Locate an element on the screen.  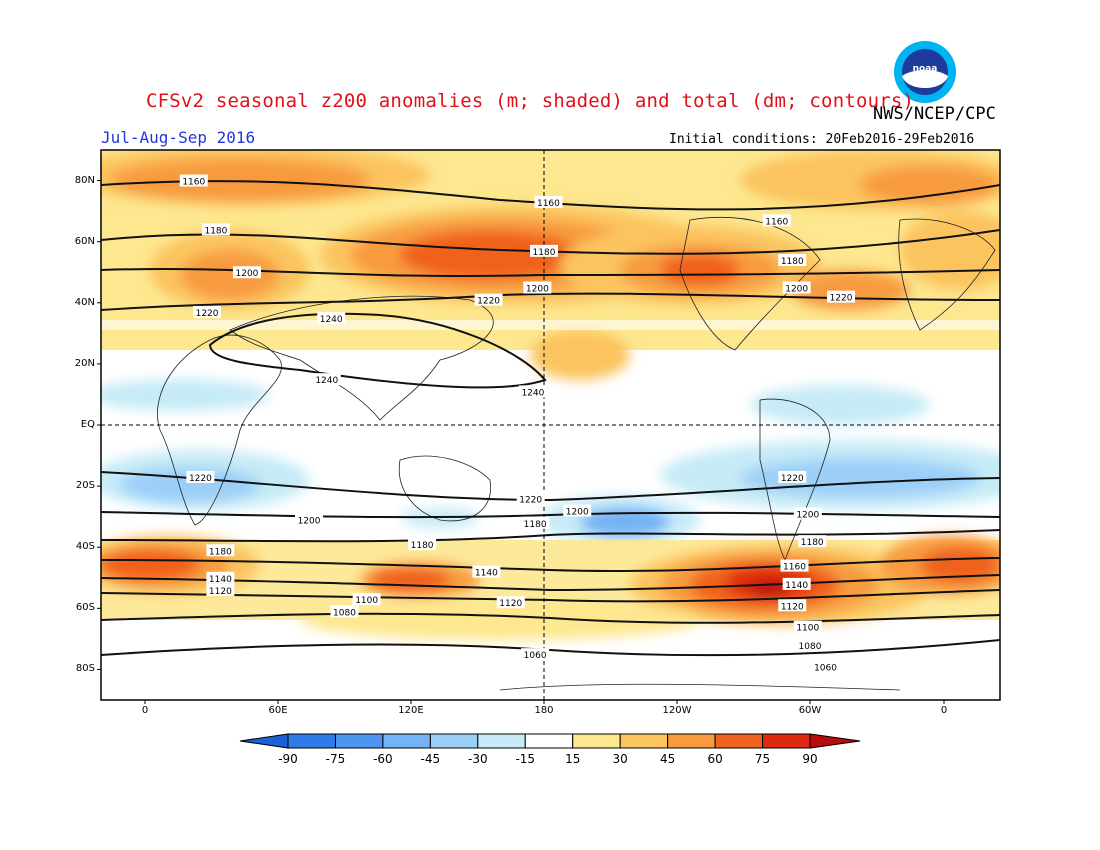
lat-tick-label: 80N is located at coordinates (84, 180).